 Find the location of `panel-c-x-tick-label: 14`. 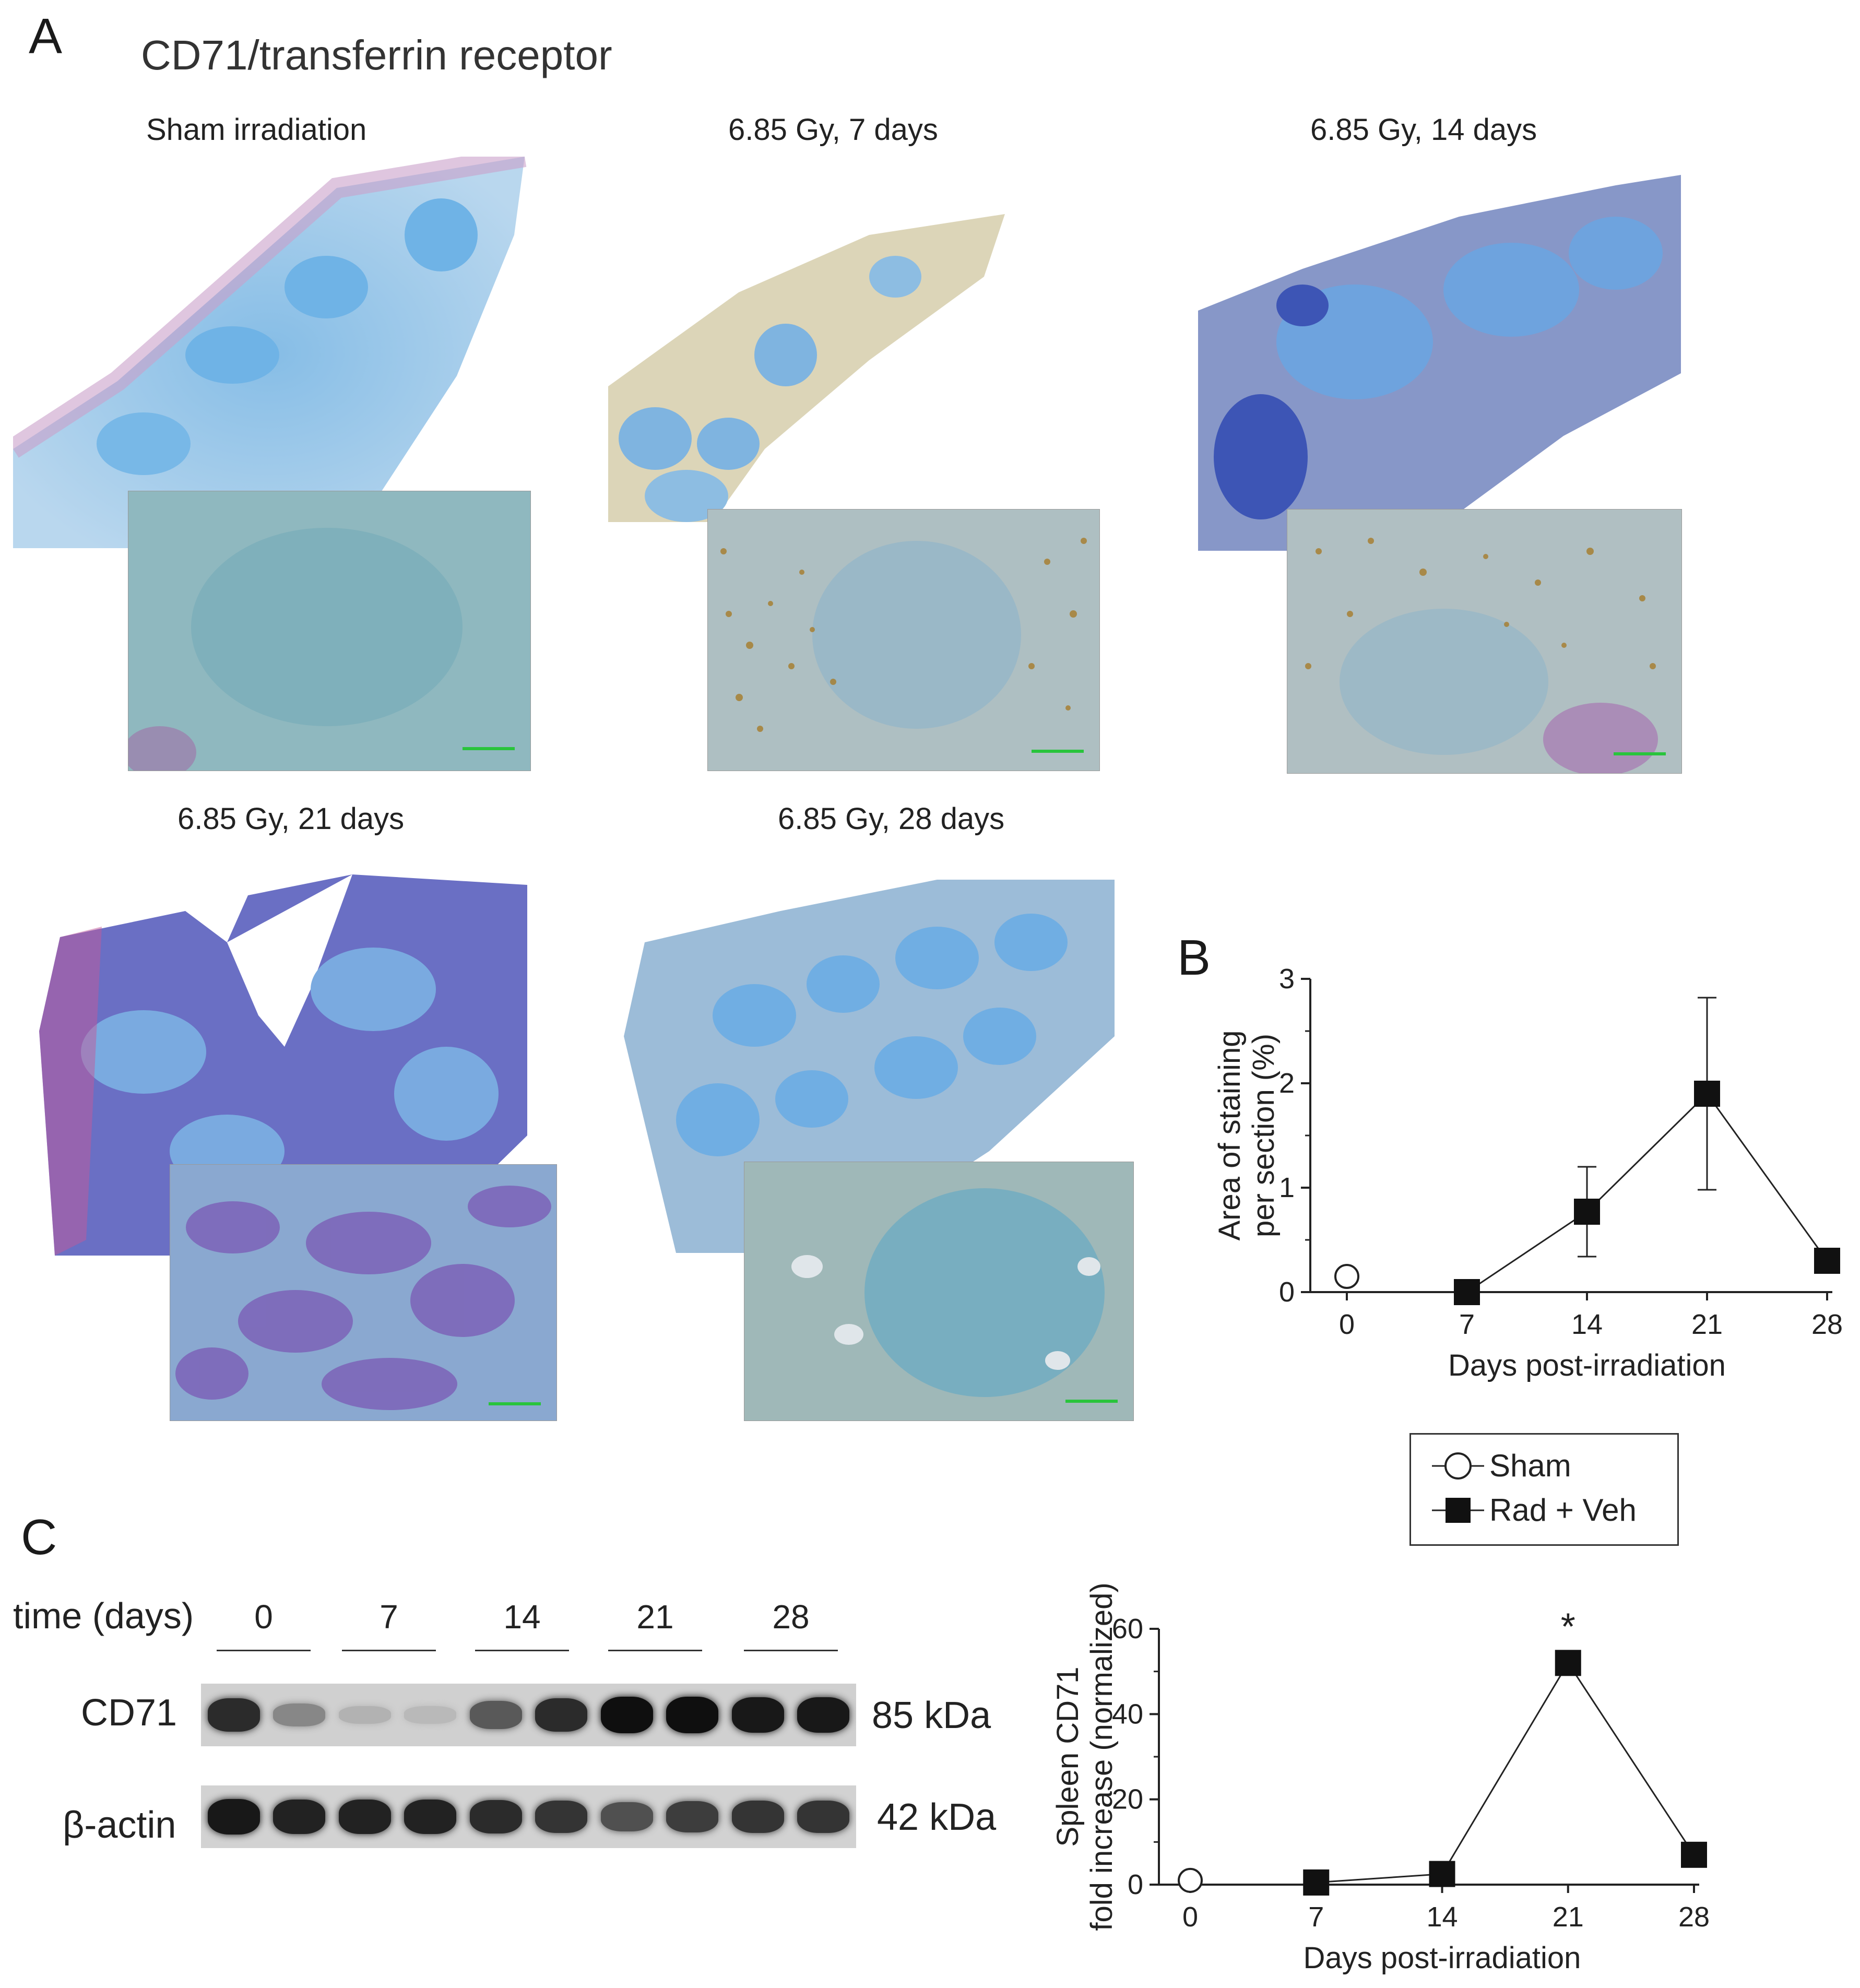

panel-c-x-tick-label: 14 is located at coordinates (1442, 1917).